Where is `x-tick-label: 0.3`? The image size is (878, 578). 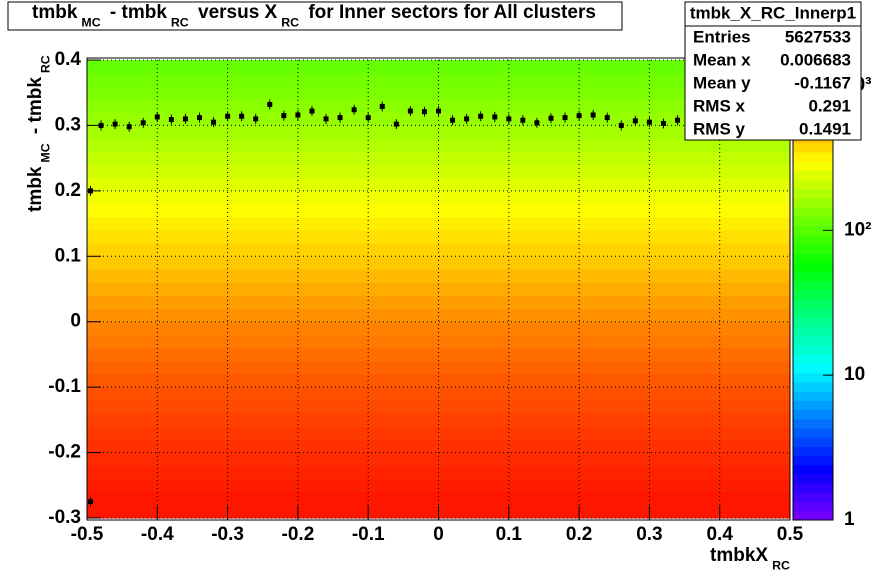 x-tick-label: 0.3 is located at coordinates (649, 534).